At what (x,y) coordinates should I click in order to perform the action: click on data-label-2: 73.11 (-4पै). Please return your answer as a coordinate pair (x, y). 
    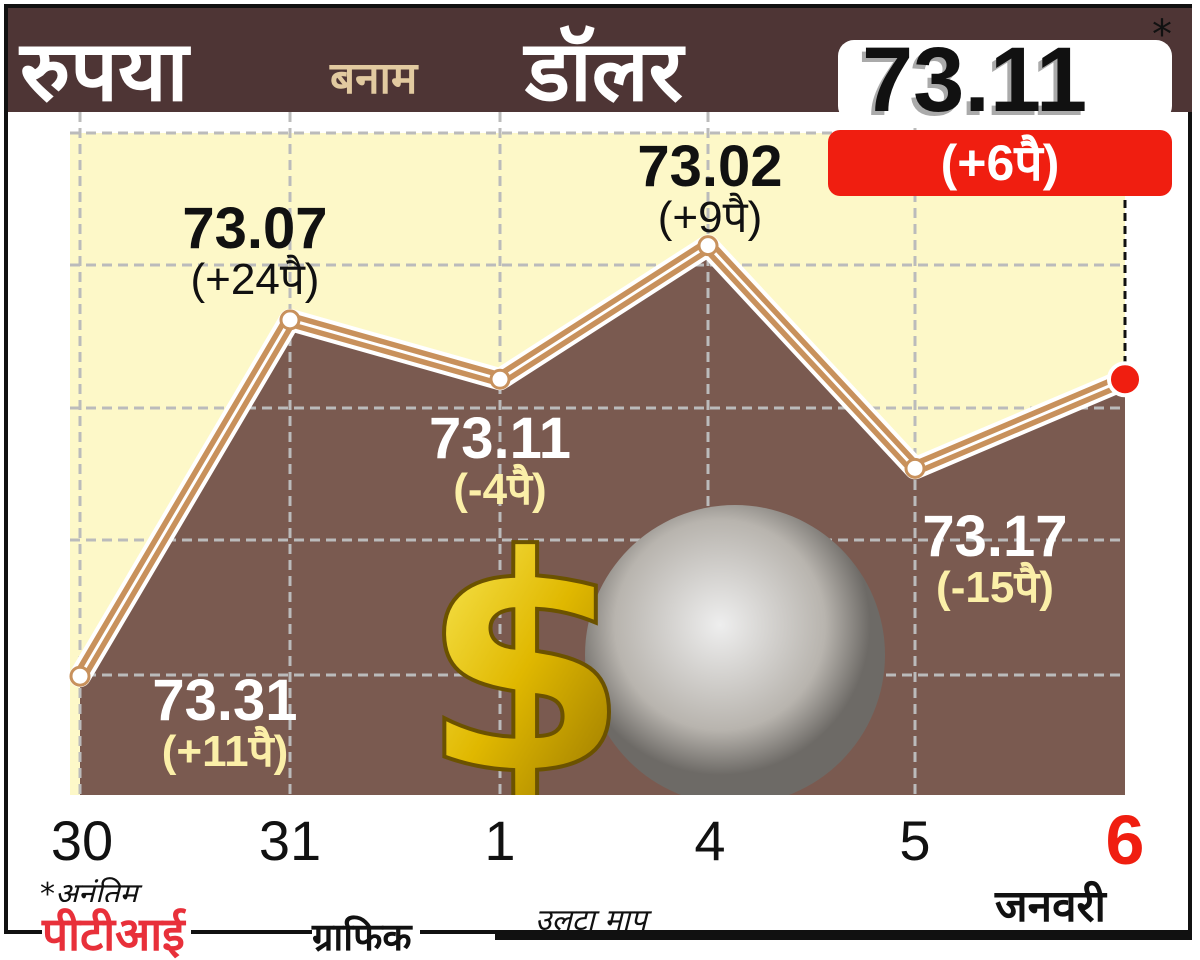
    Looking at the image, I should click on (500, 460).